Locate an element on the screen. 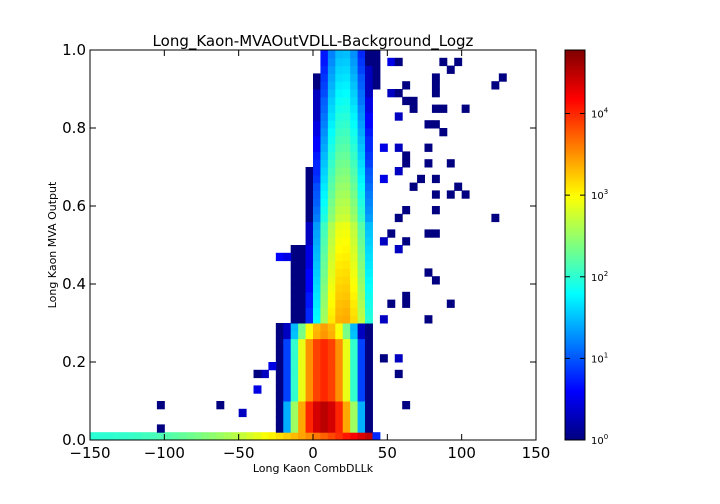  y-tick-label: 0.0 is located at coordinates (74, 440).